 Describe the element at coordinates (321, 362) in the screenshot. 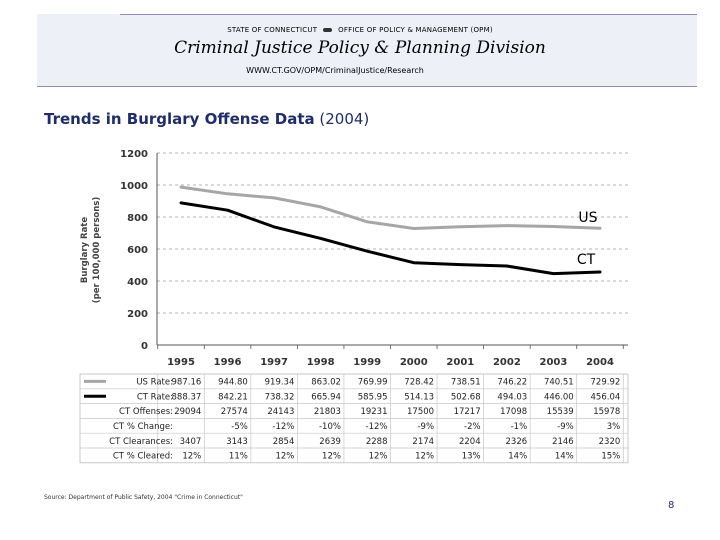

I see `x-tick-label: 1998` at that location.